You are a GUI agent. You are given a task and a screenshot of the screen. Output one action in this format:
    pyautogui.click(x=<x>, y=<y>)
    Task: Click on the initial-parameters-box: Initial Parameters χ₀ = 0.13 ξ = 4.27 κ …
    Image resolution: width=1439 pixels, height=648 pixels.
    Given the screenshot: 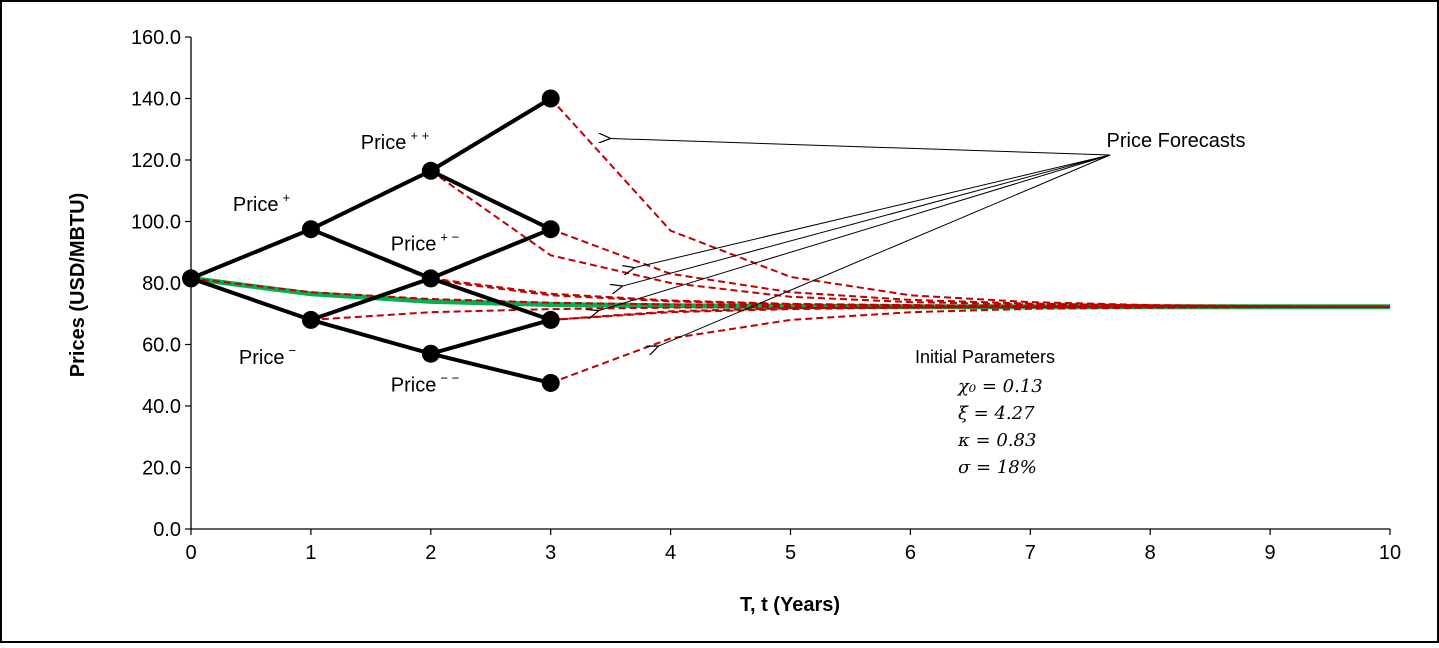 What is the action you would take?
    pyautogui.click(x=985, y=412)
    